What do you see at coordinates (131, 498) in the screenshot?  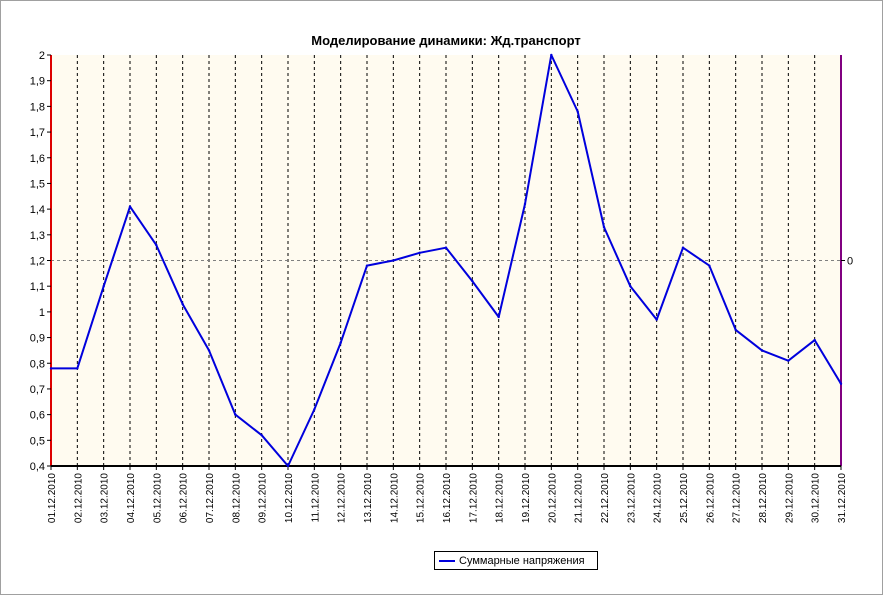 I see `x-tick-label: 04.12.2010` at bounding box center [131, 498].